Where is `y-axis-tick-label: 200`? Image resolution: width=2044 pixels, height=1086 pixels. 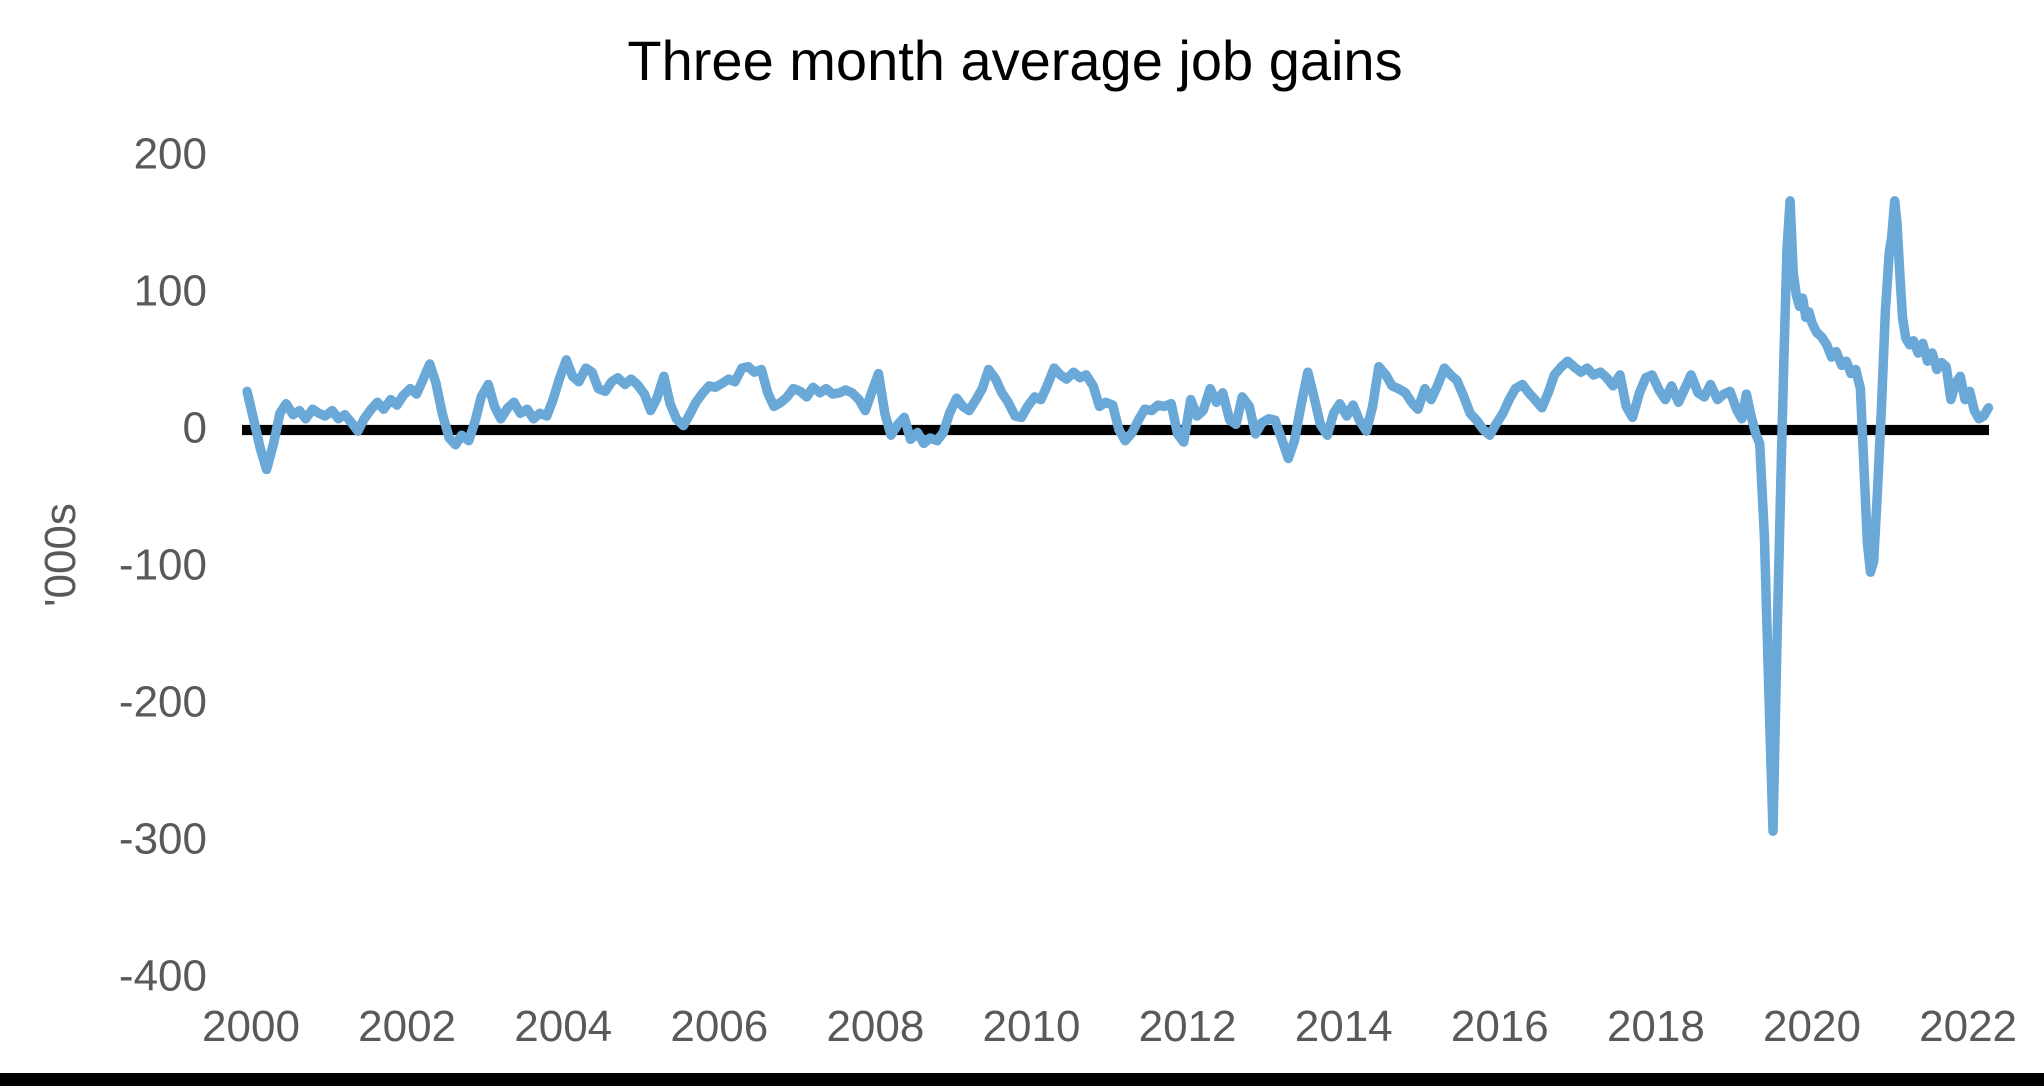
y-axis-tick-label: 200 is located at coordinates (170, 154).